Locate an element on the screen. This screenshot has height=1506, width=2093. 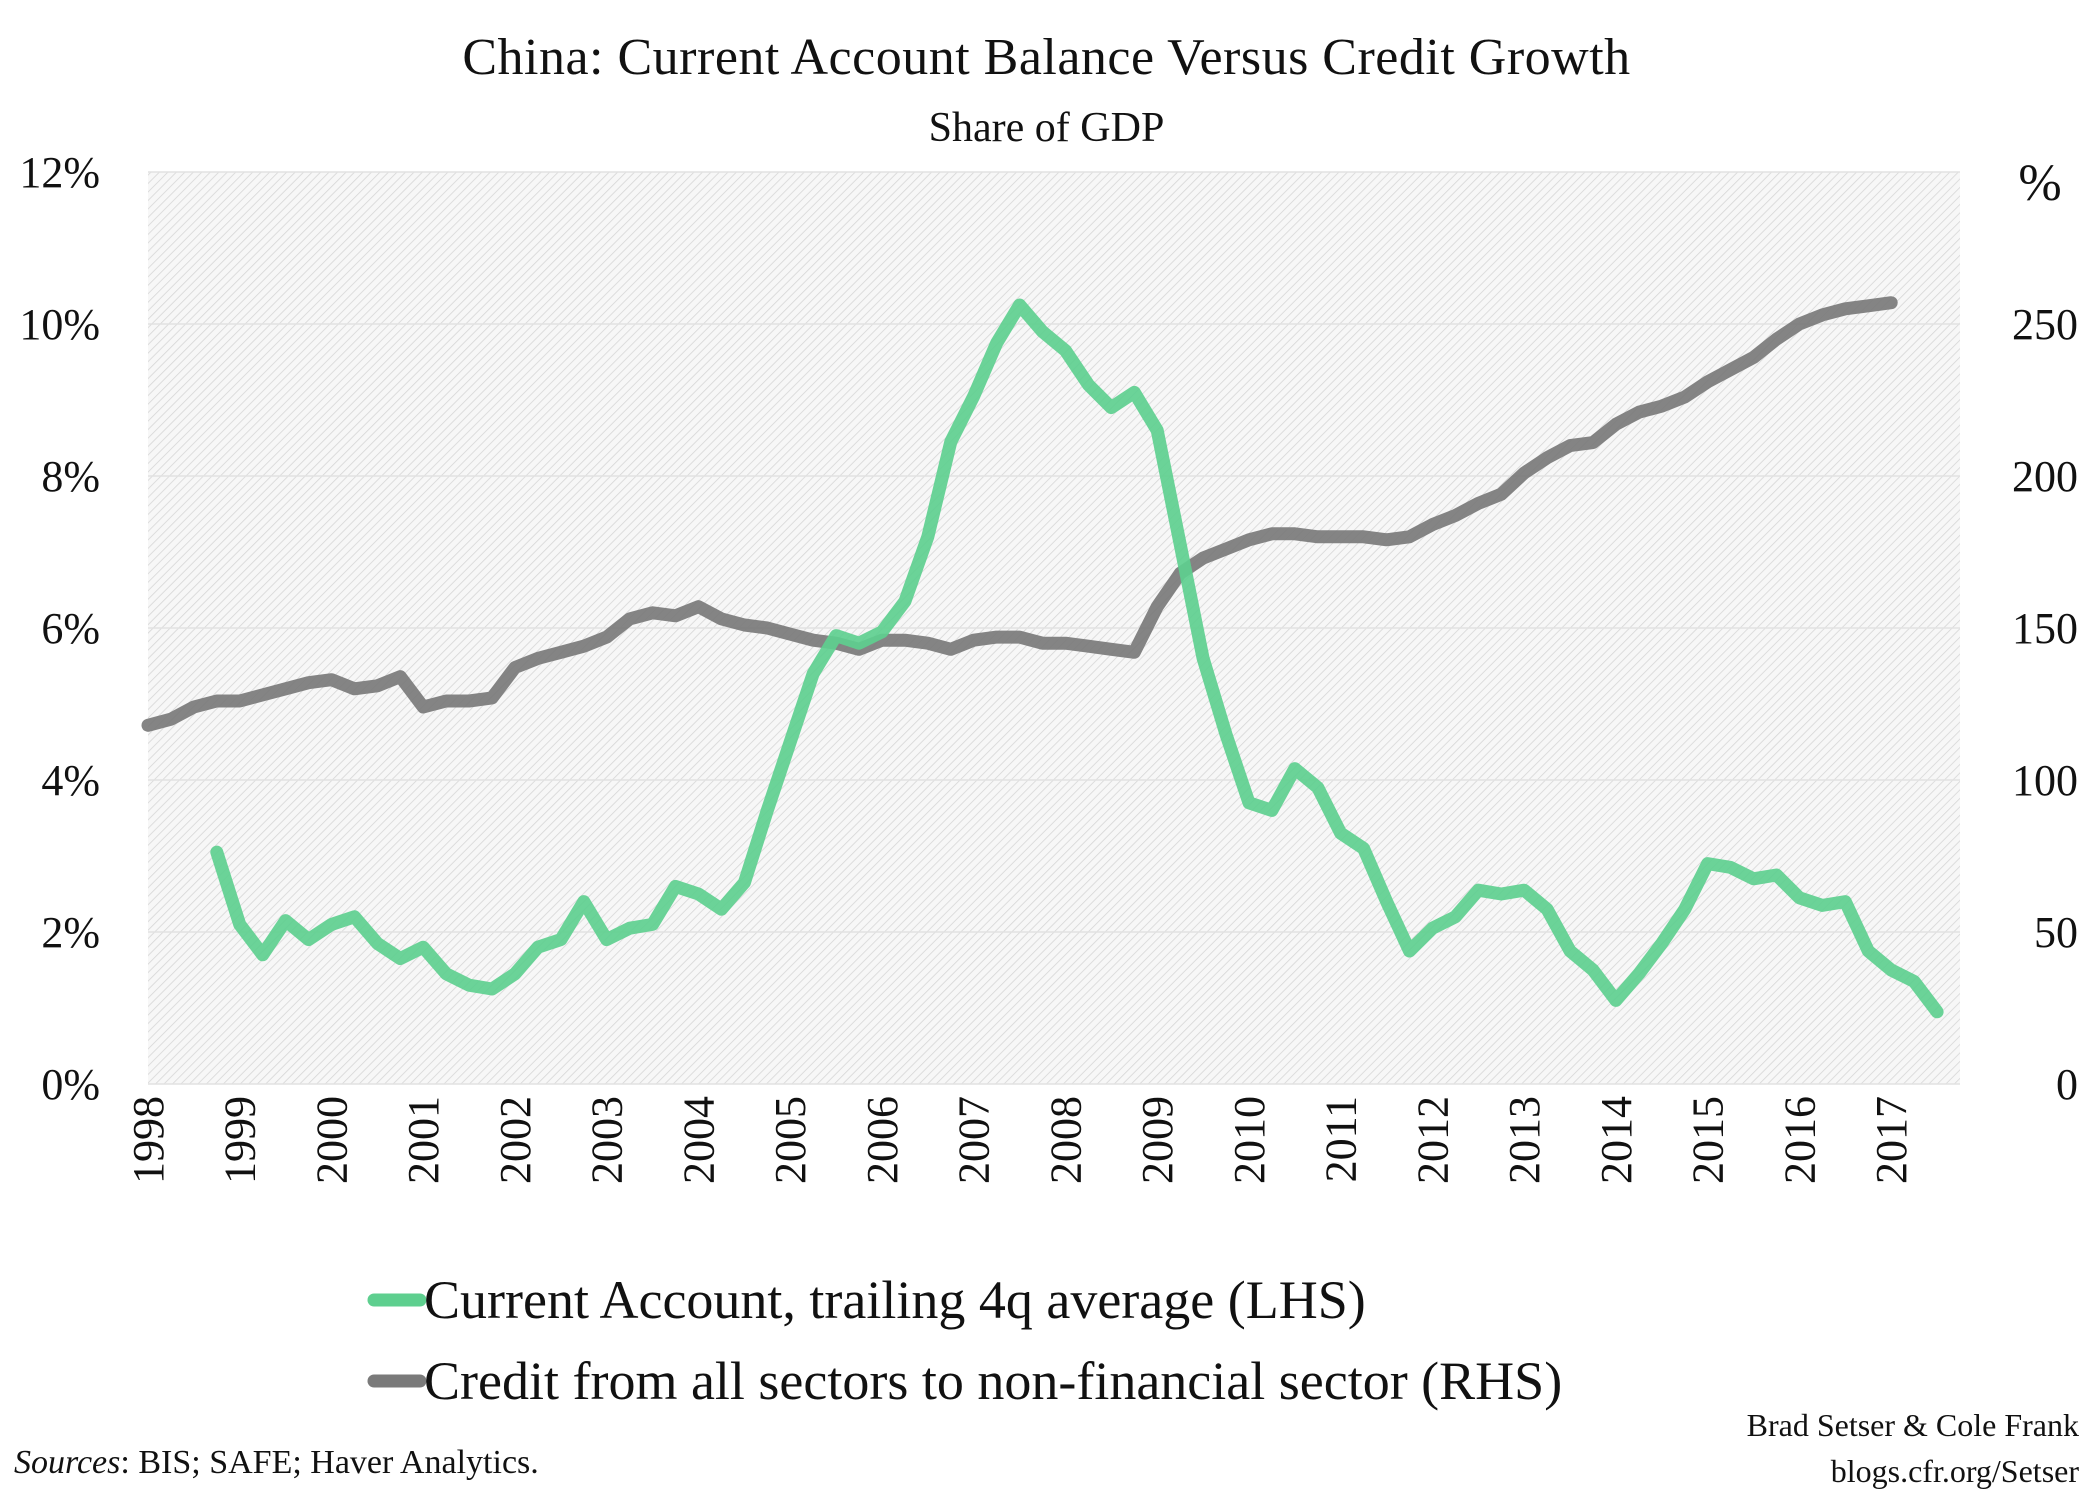
right-tick-label: 50 is located at coordinates (2056, 932).